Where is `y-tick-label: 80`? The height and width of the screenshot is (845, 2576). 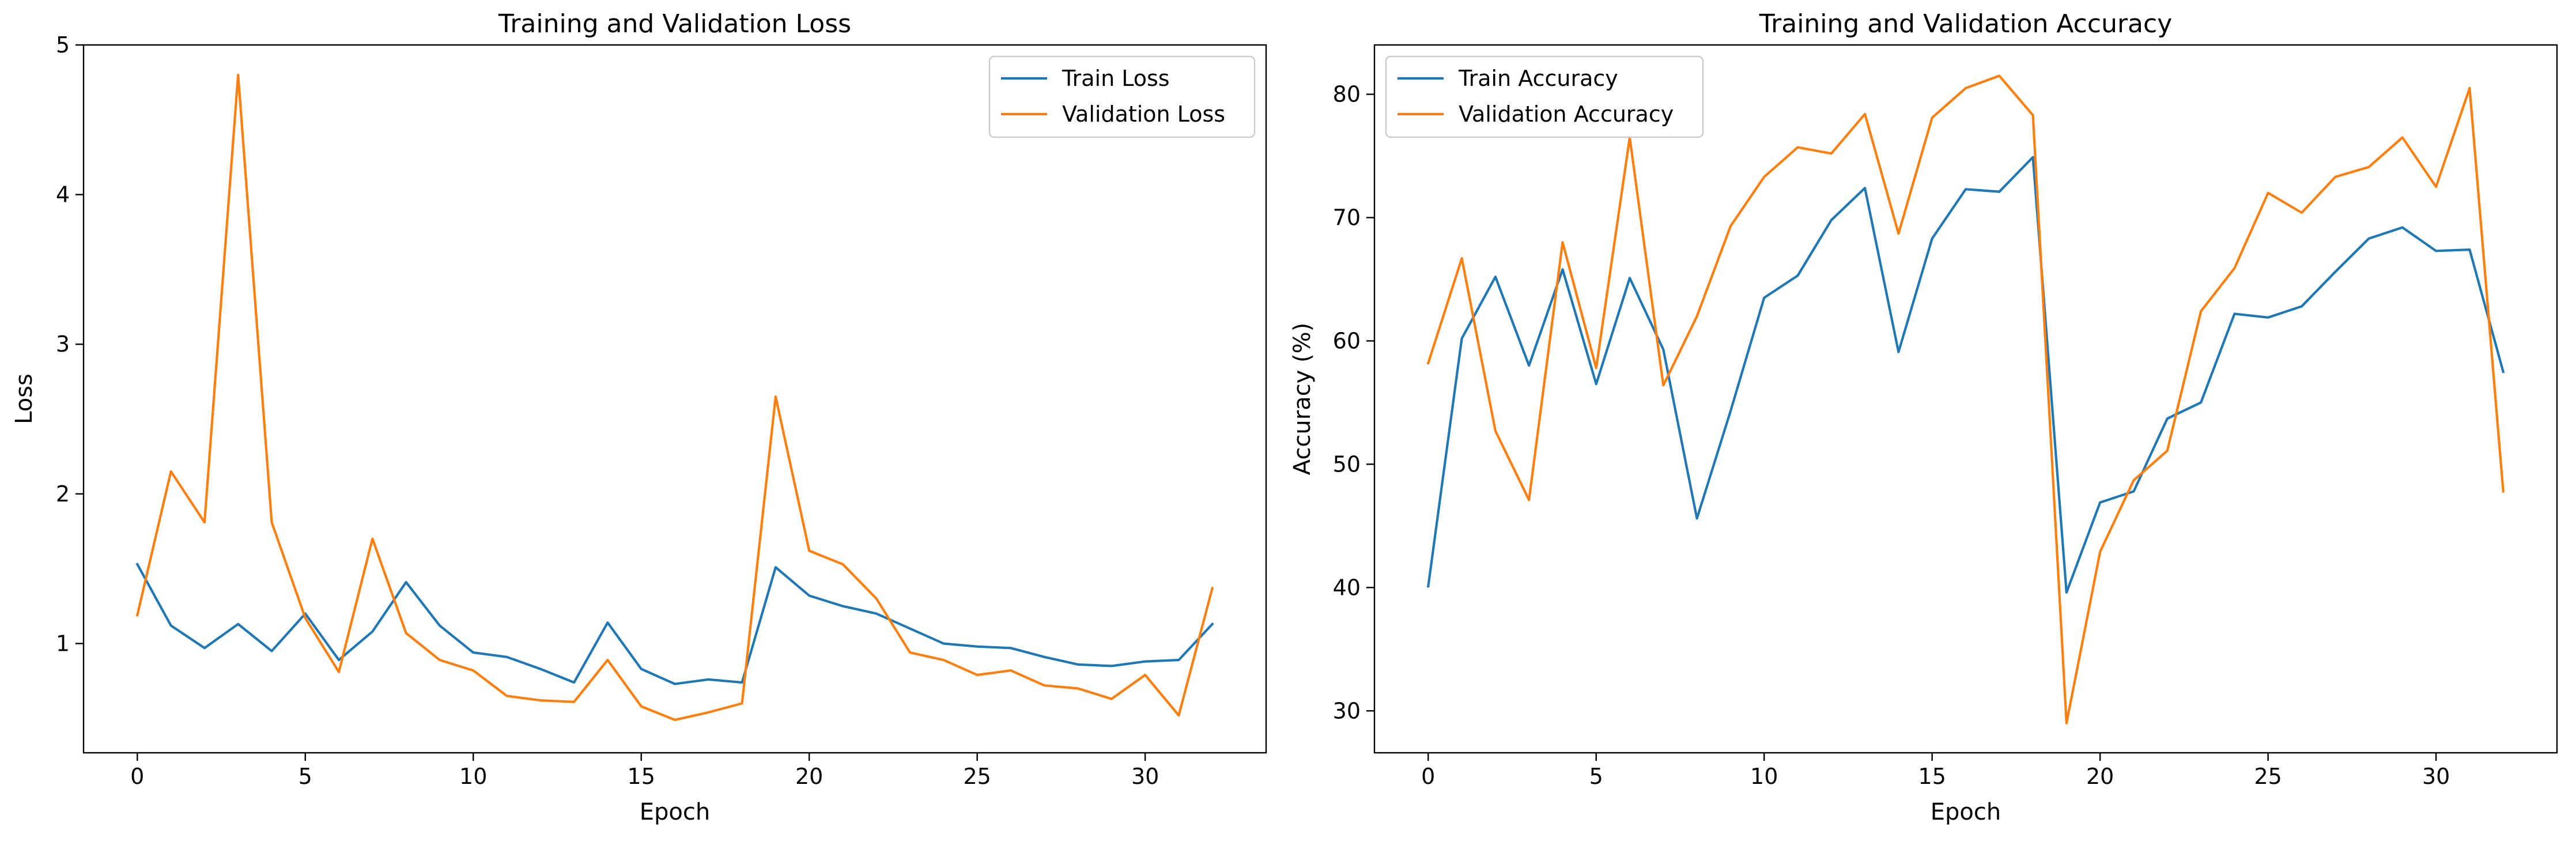 y-tick-label: 80 is located at coordinates (1347, 94).